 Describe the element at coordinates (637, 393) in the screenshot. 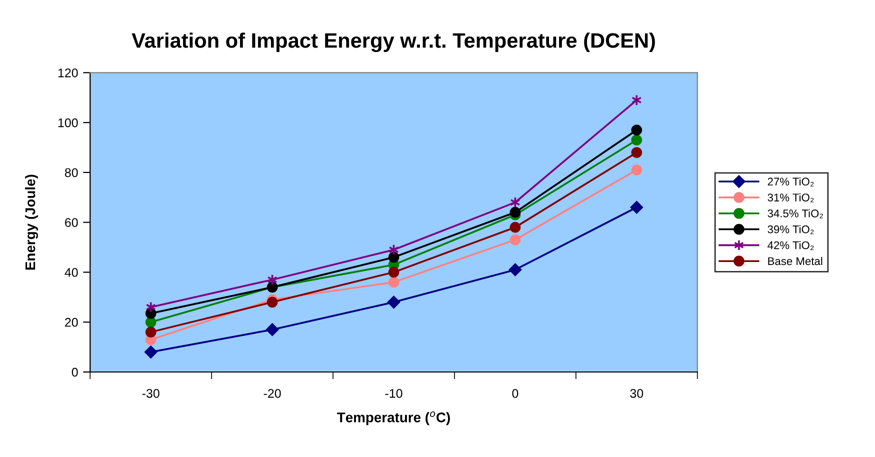

I see `x-tick-label: 30` at that location.